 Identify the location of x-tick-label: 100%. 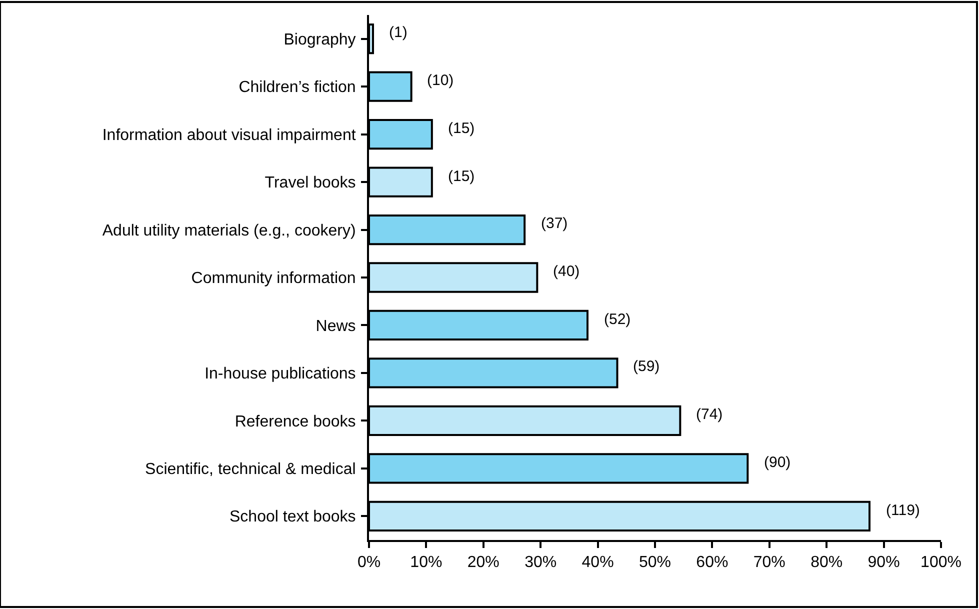
(941, 563).